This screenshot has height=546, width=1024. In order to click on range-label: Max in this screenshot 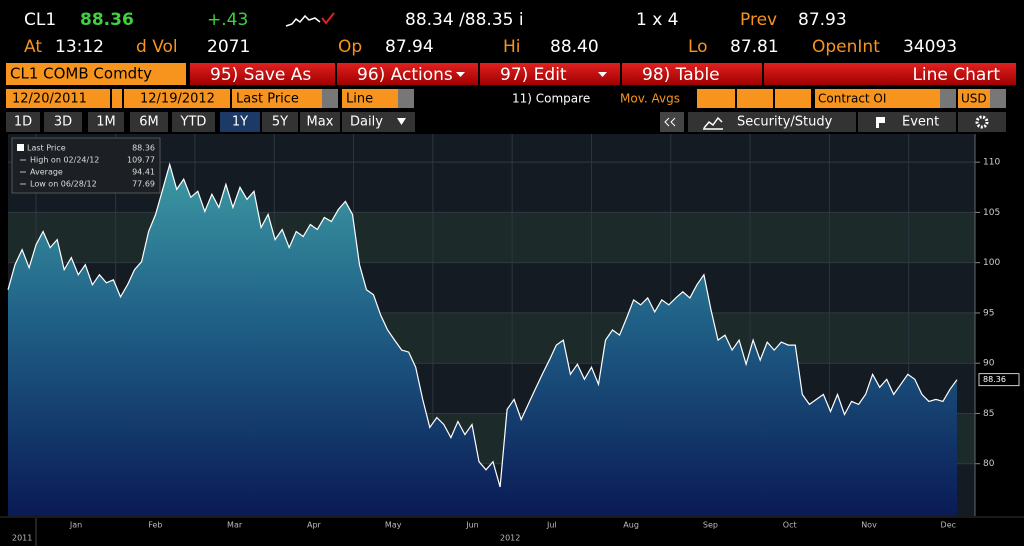, I will do `click(320, 122)`.